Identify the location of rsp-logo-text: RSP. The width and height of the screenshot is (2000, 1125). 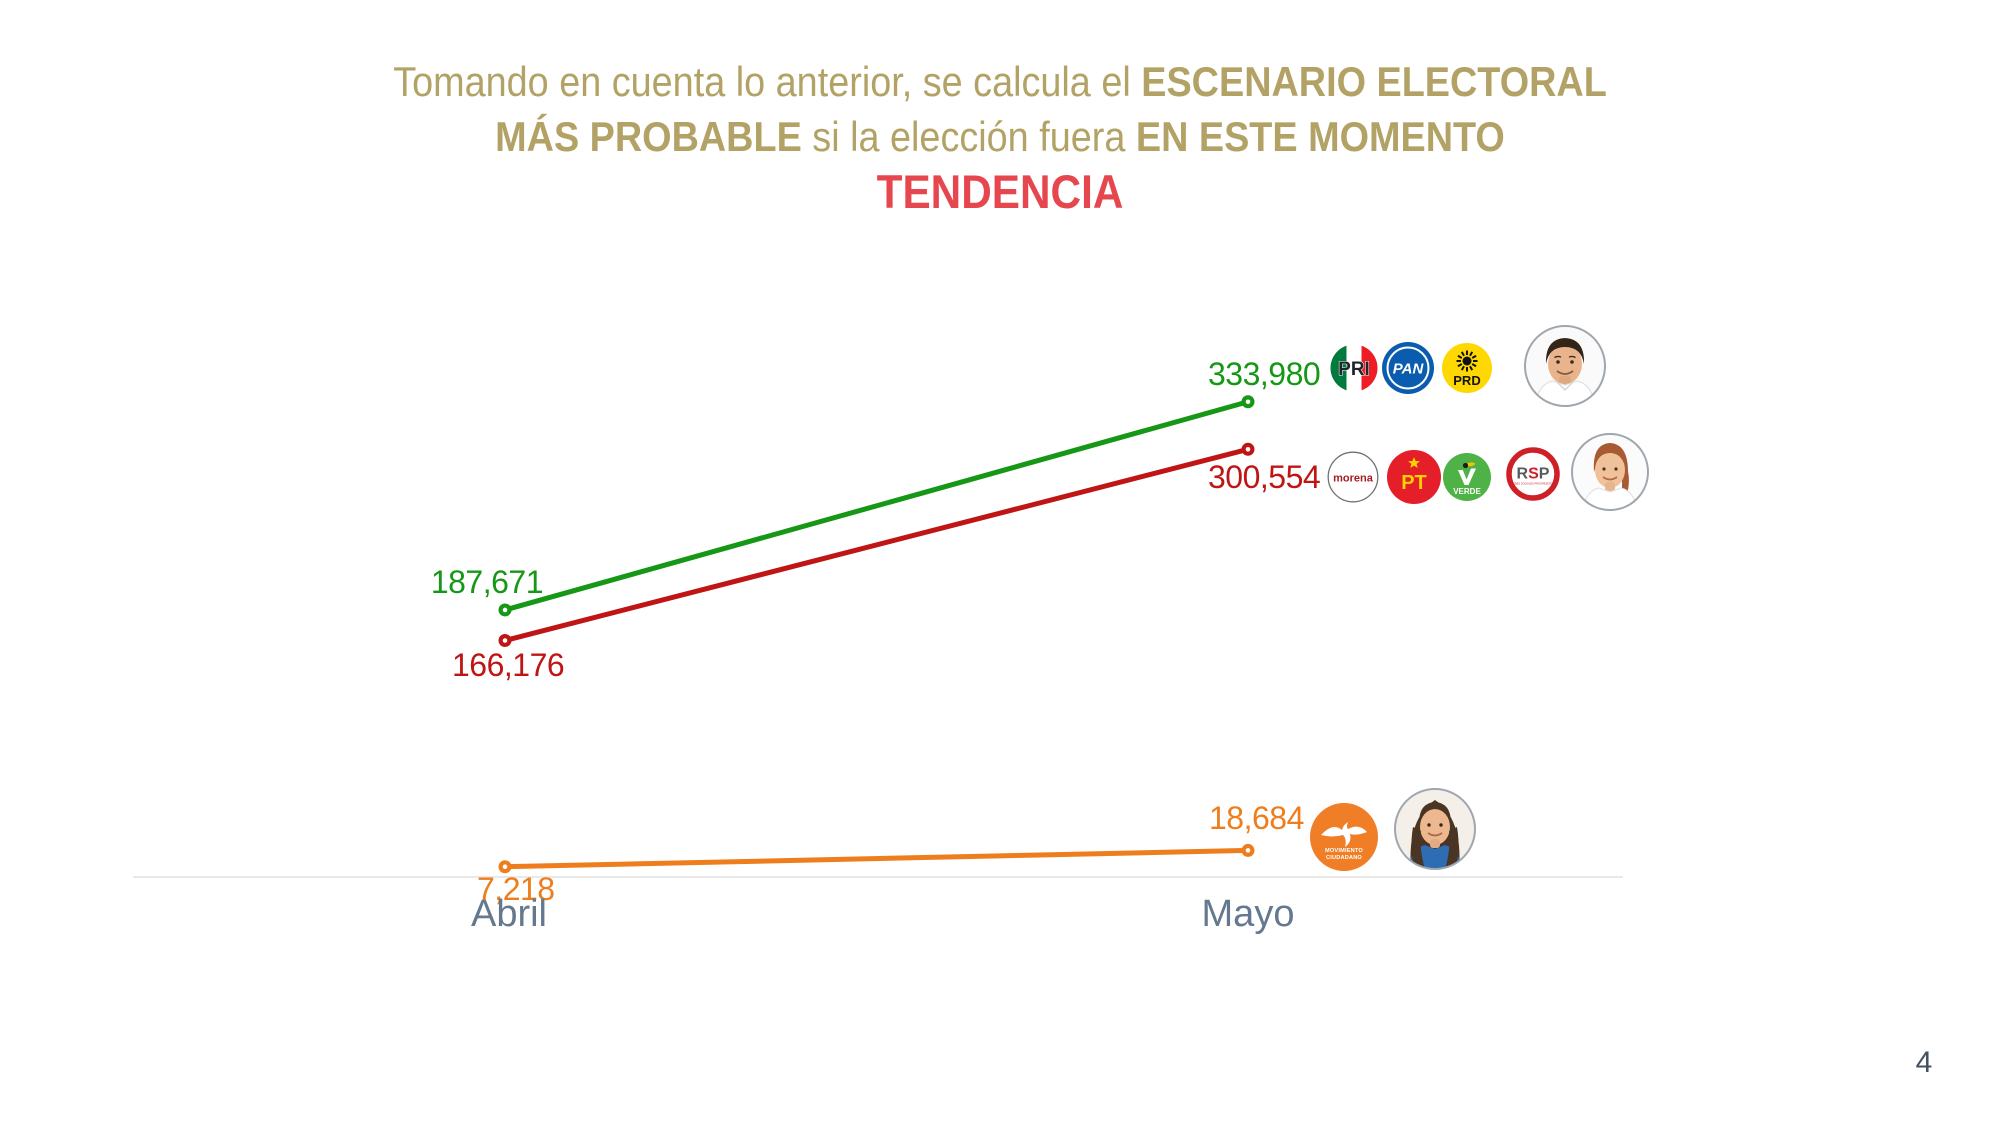
(1533, 474).